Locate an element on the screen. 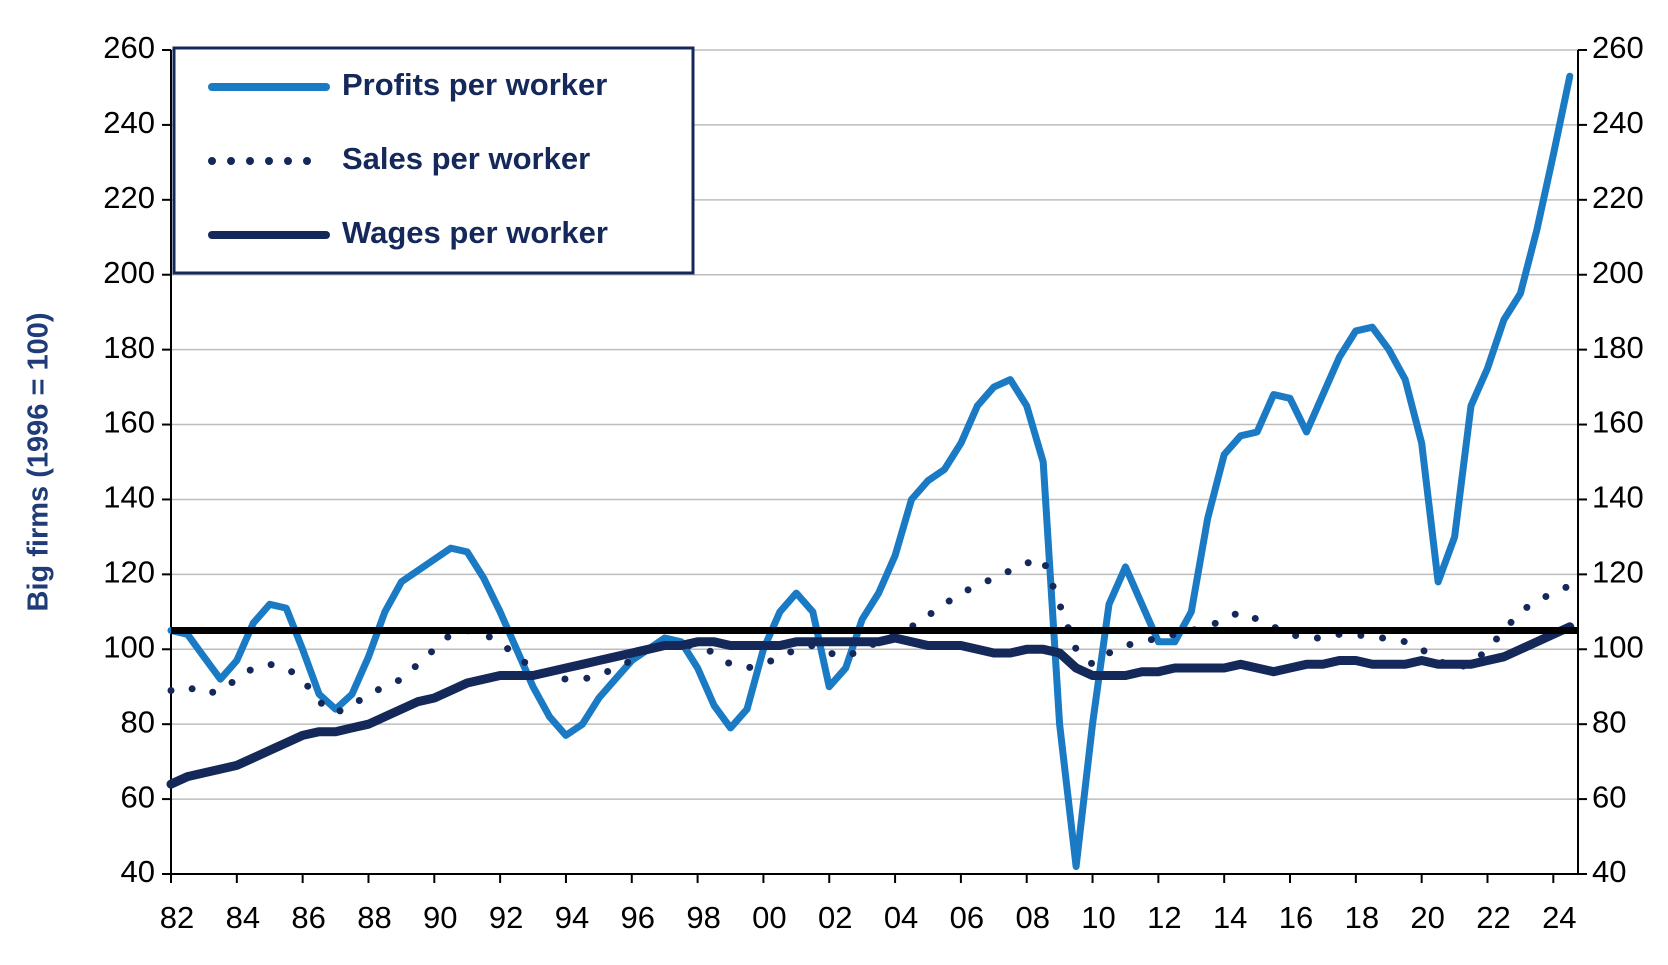 The width and height of the screenshot is (1668, 965). y-tick-label: 40 is located at coordinates (138, 871).